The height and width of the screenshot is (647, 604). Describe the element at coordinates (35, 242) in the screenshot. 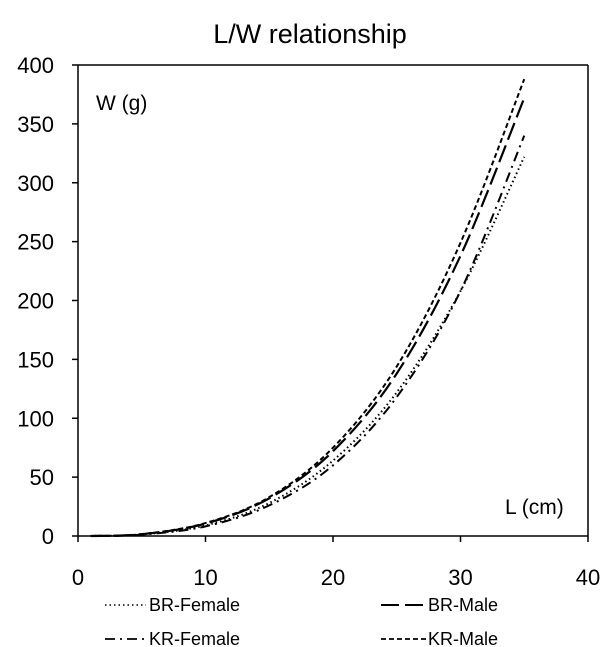

I see `y-tick-label: 250` at that location.